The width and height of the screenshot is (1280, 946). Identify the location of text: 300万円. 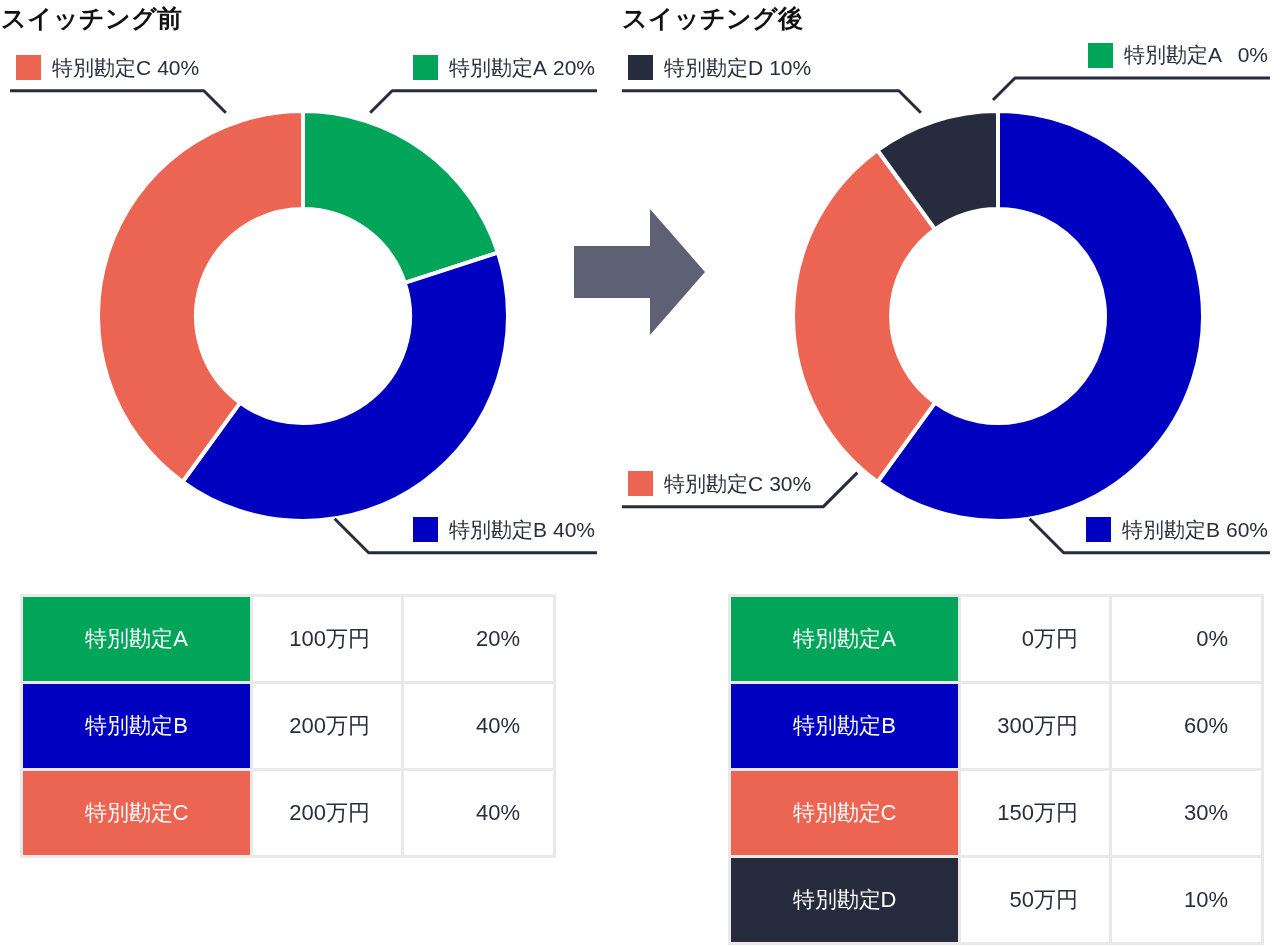
(1037, 726).